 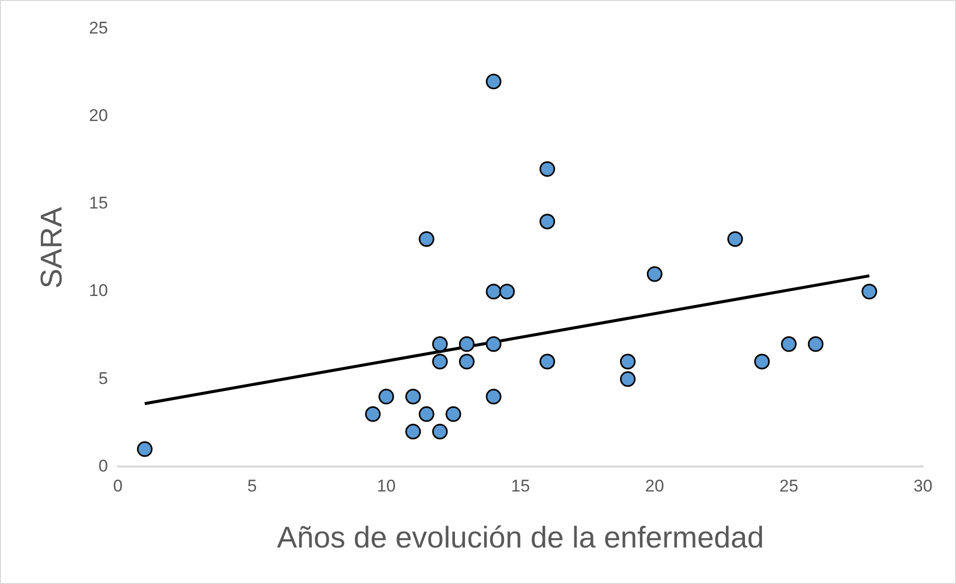 What do you see at coordinates (98, 290) in the screenshot?
I see `y-tick-label: 10` at bounding box center [98, 290].